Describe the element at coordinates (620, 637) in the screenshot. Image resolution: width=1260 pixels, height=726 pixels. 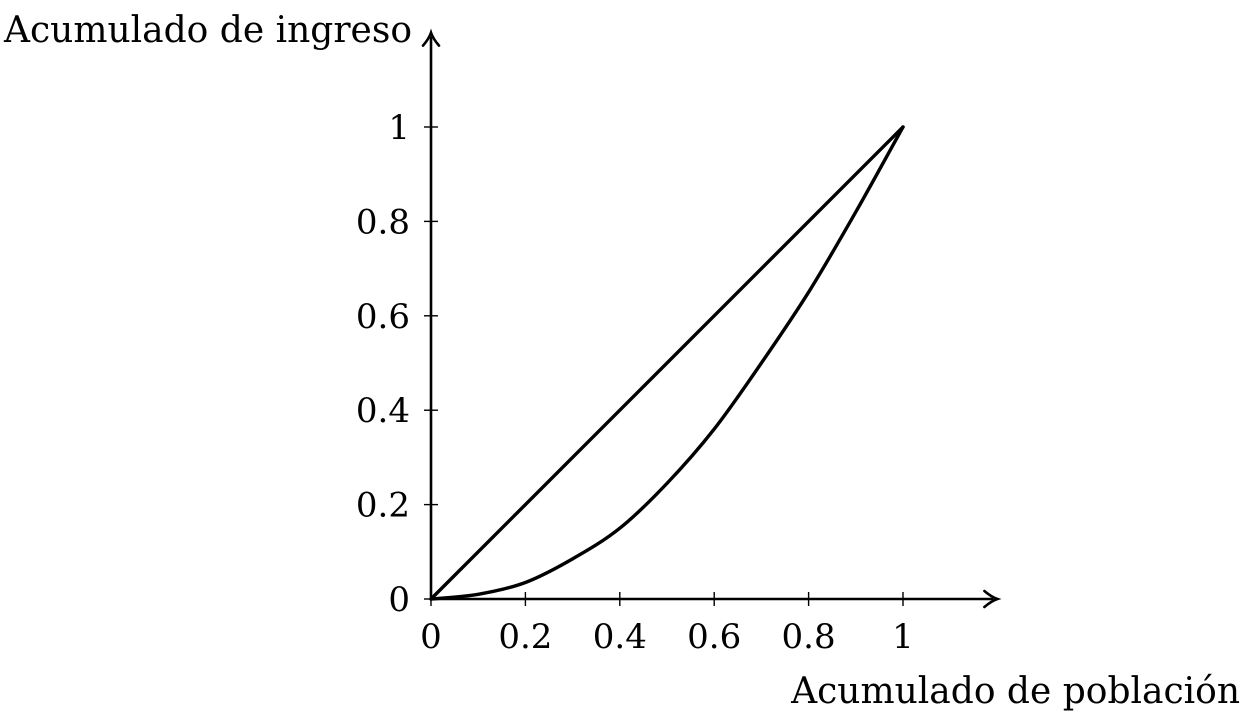
I see `x-tick-label: 0.4` at that location.